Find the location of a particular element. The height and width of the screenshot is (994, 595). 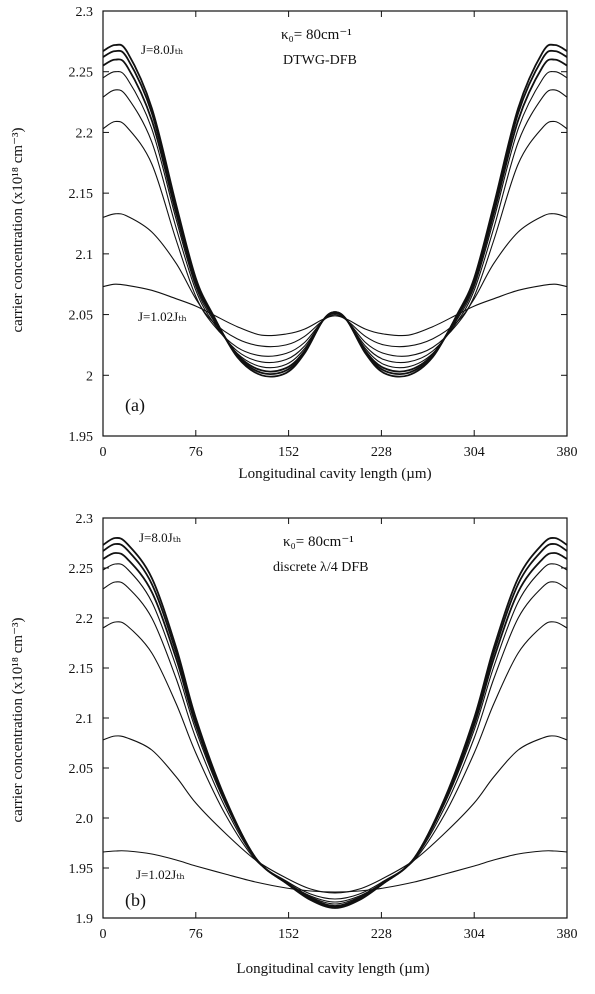

chart-b-ylabel: carrier concentration (x10¹⁸ cm⁻³) is located at coordinates (18, 720).